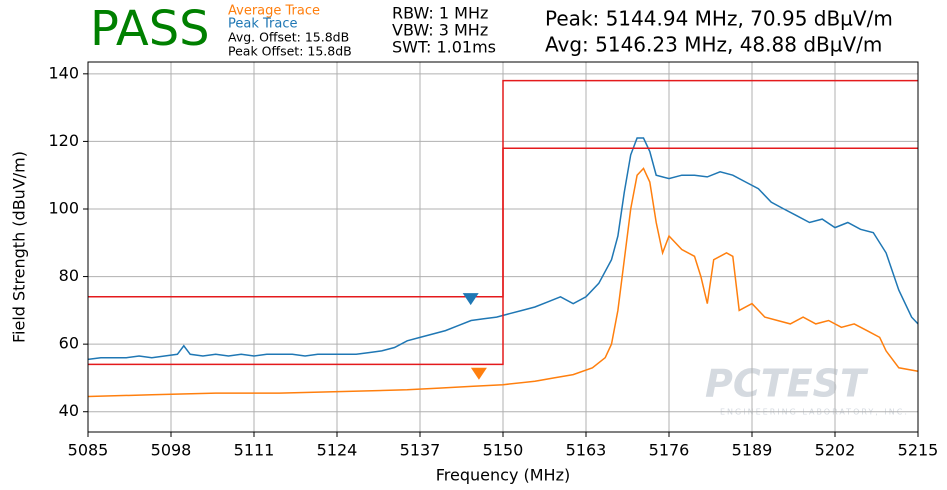 The height and width of the screenshot is (490, 947). Describe the element at coordinates (88, 450) in the screenshot. I see `x-tick-label: 5085` at that location.